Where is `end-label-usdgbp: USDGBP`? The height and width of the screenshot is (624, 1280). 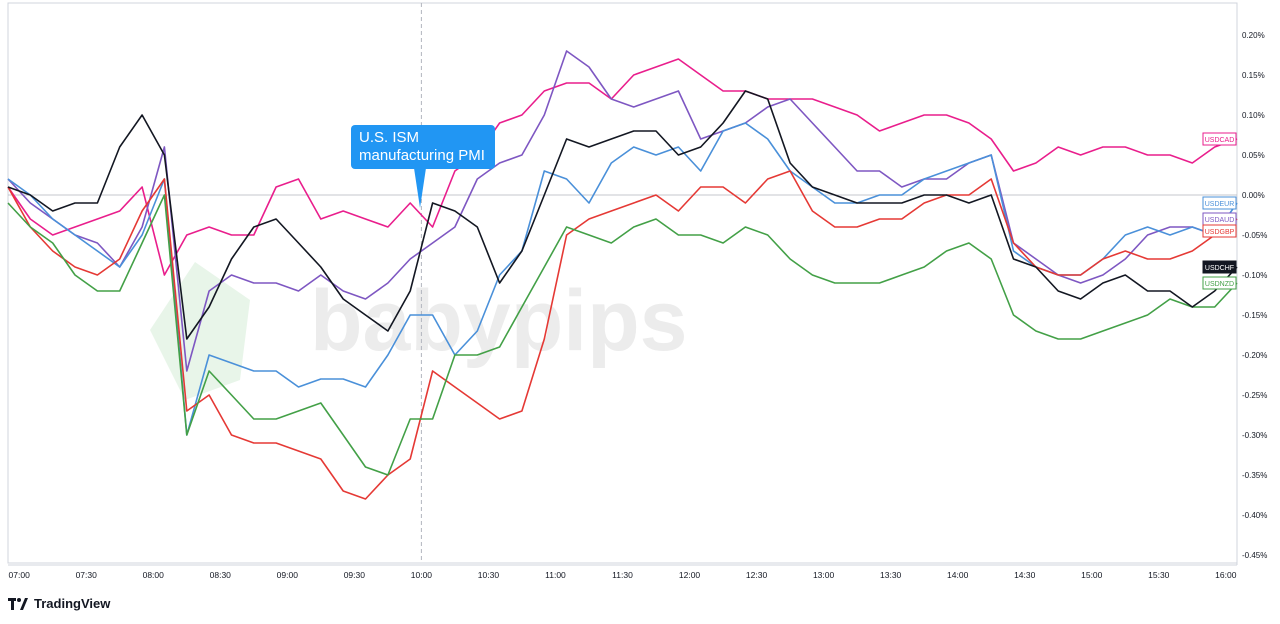 end-label-usdgbp: USDGBP is located at coordinates (1220, 232).